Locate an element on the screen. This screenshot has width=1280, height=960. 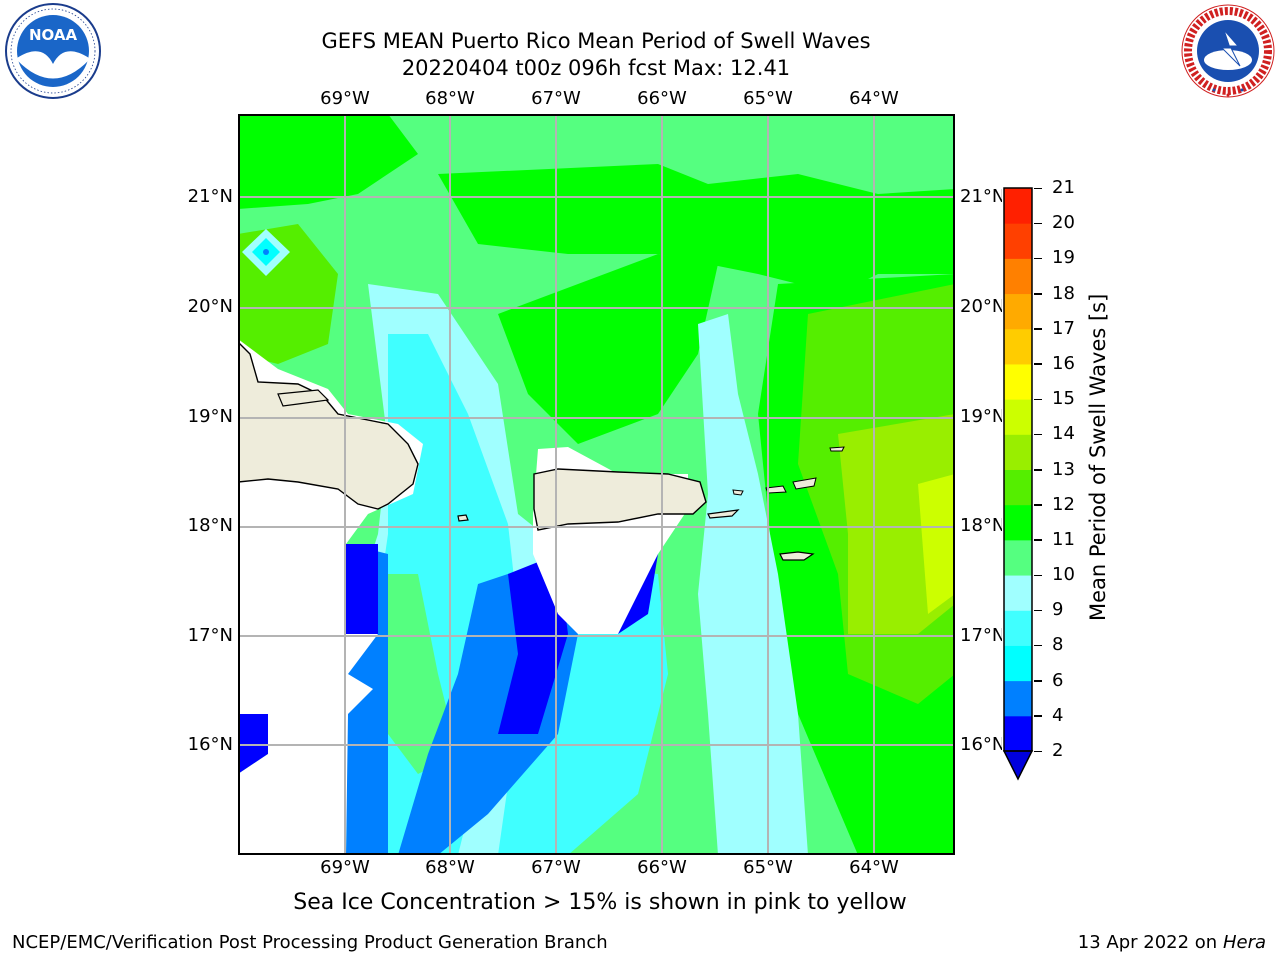
lon-label-bottom: 69°W is located at coordinates (345, 867).